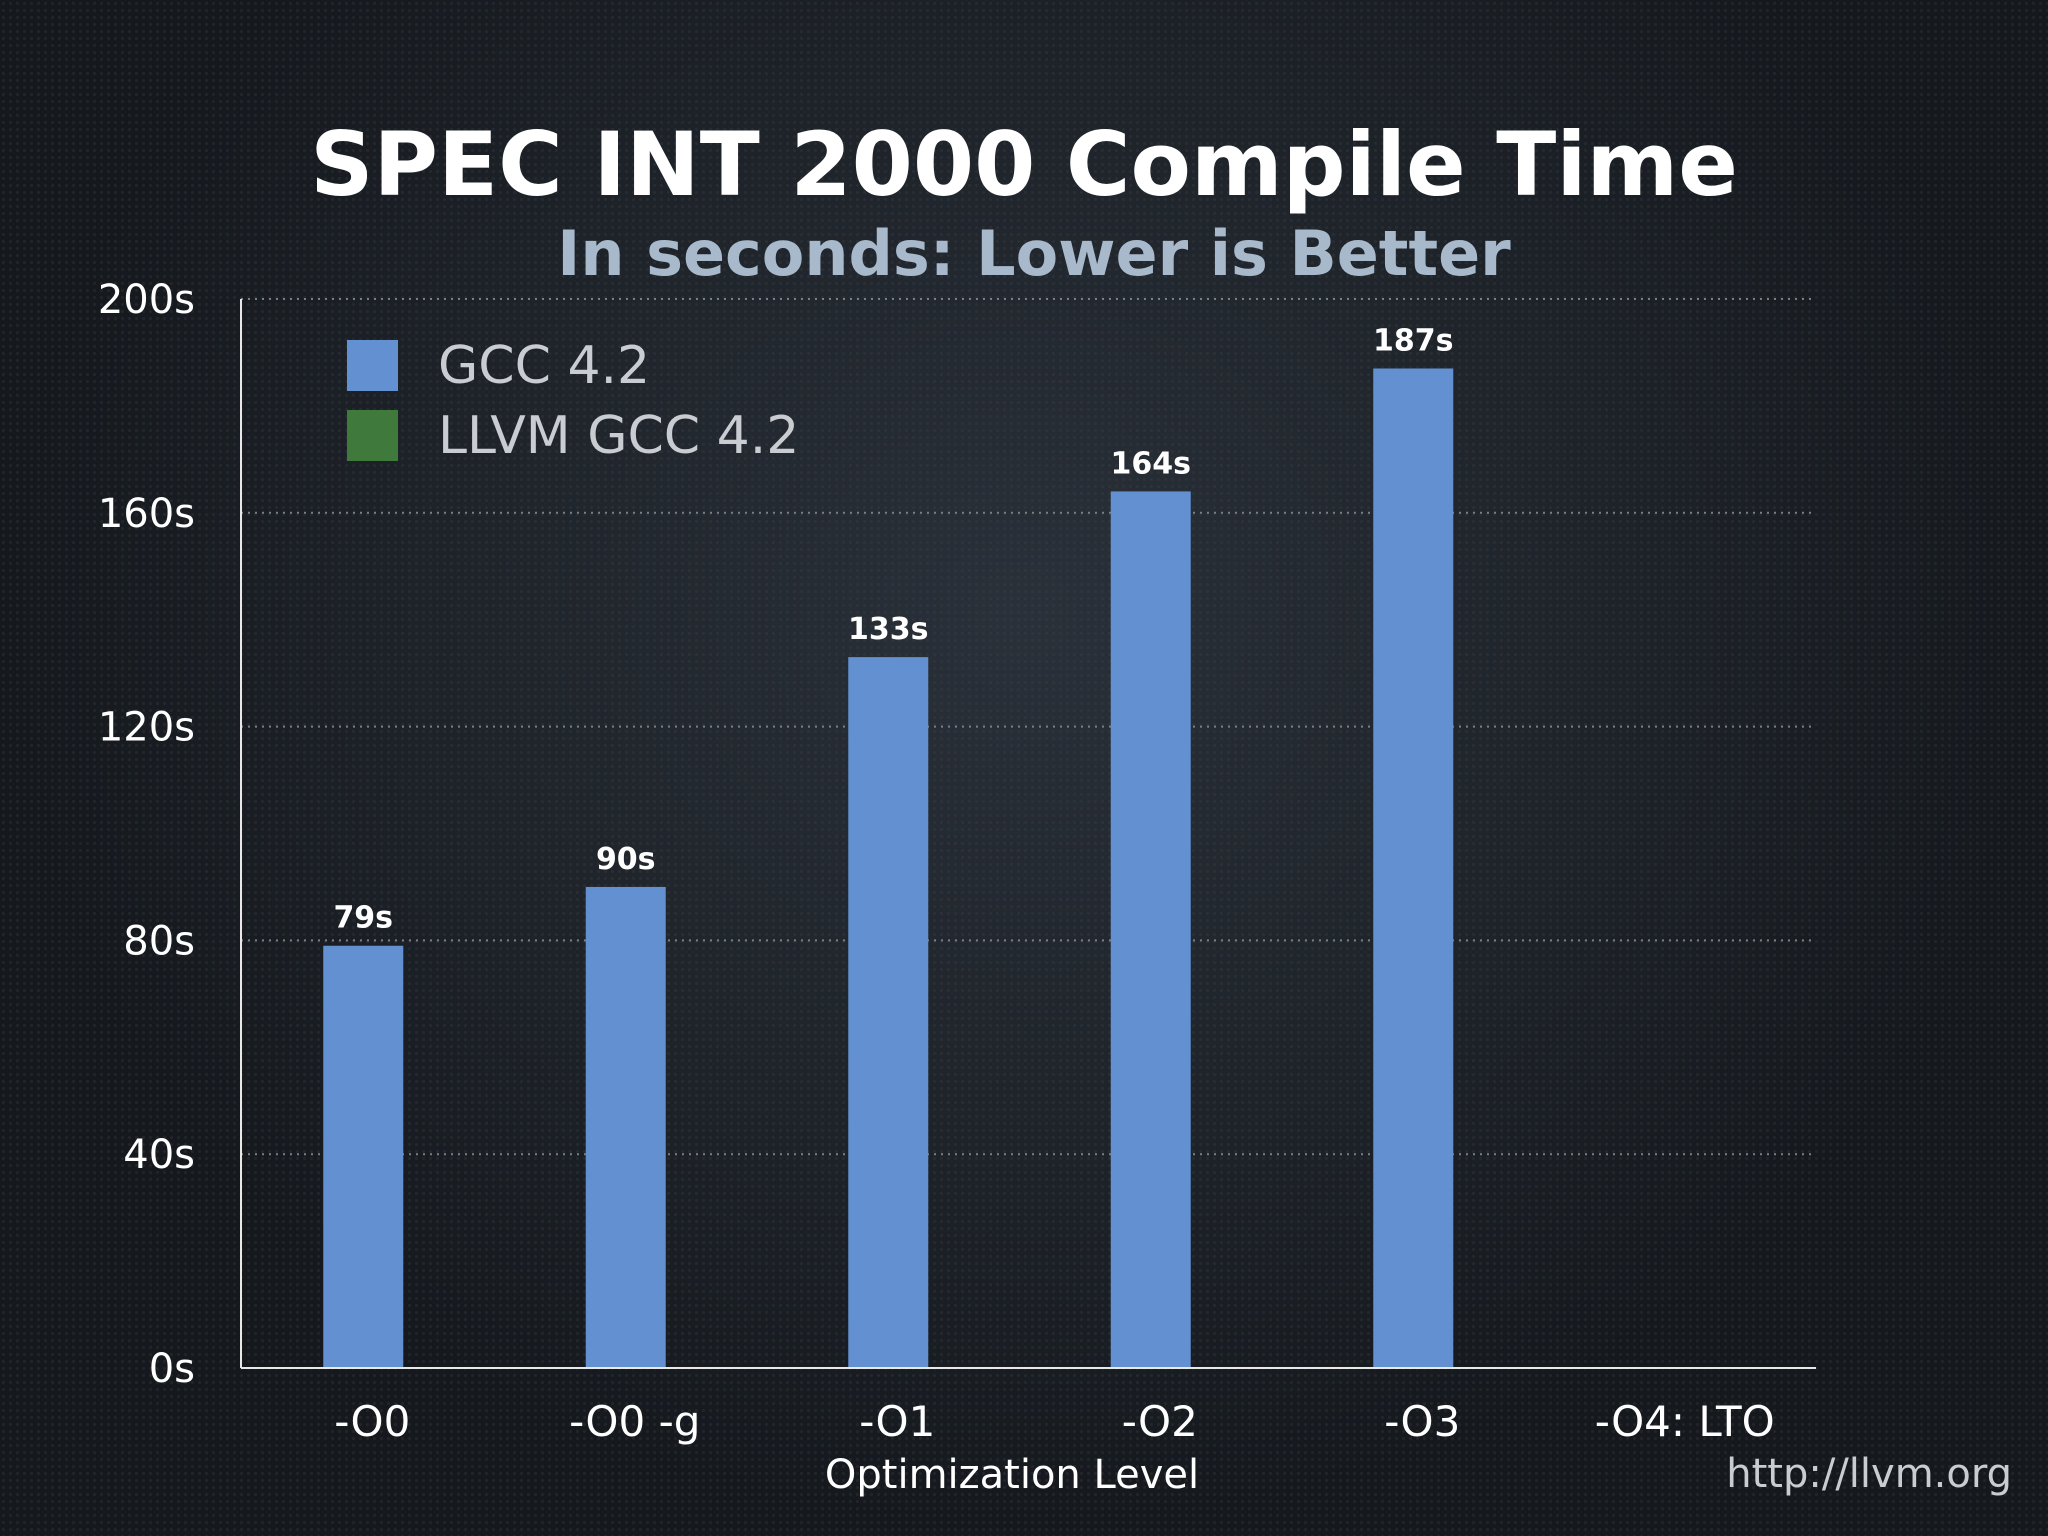  What do you see at coordinates (1869, 1474) in the screenshot?
I see `watermark-url: http://llvm.org` at bounding box center [1869, 1474].